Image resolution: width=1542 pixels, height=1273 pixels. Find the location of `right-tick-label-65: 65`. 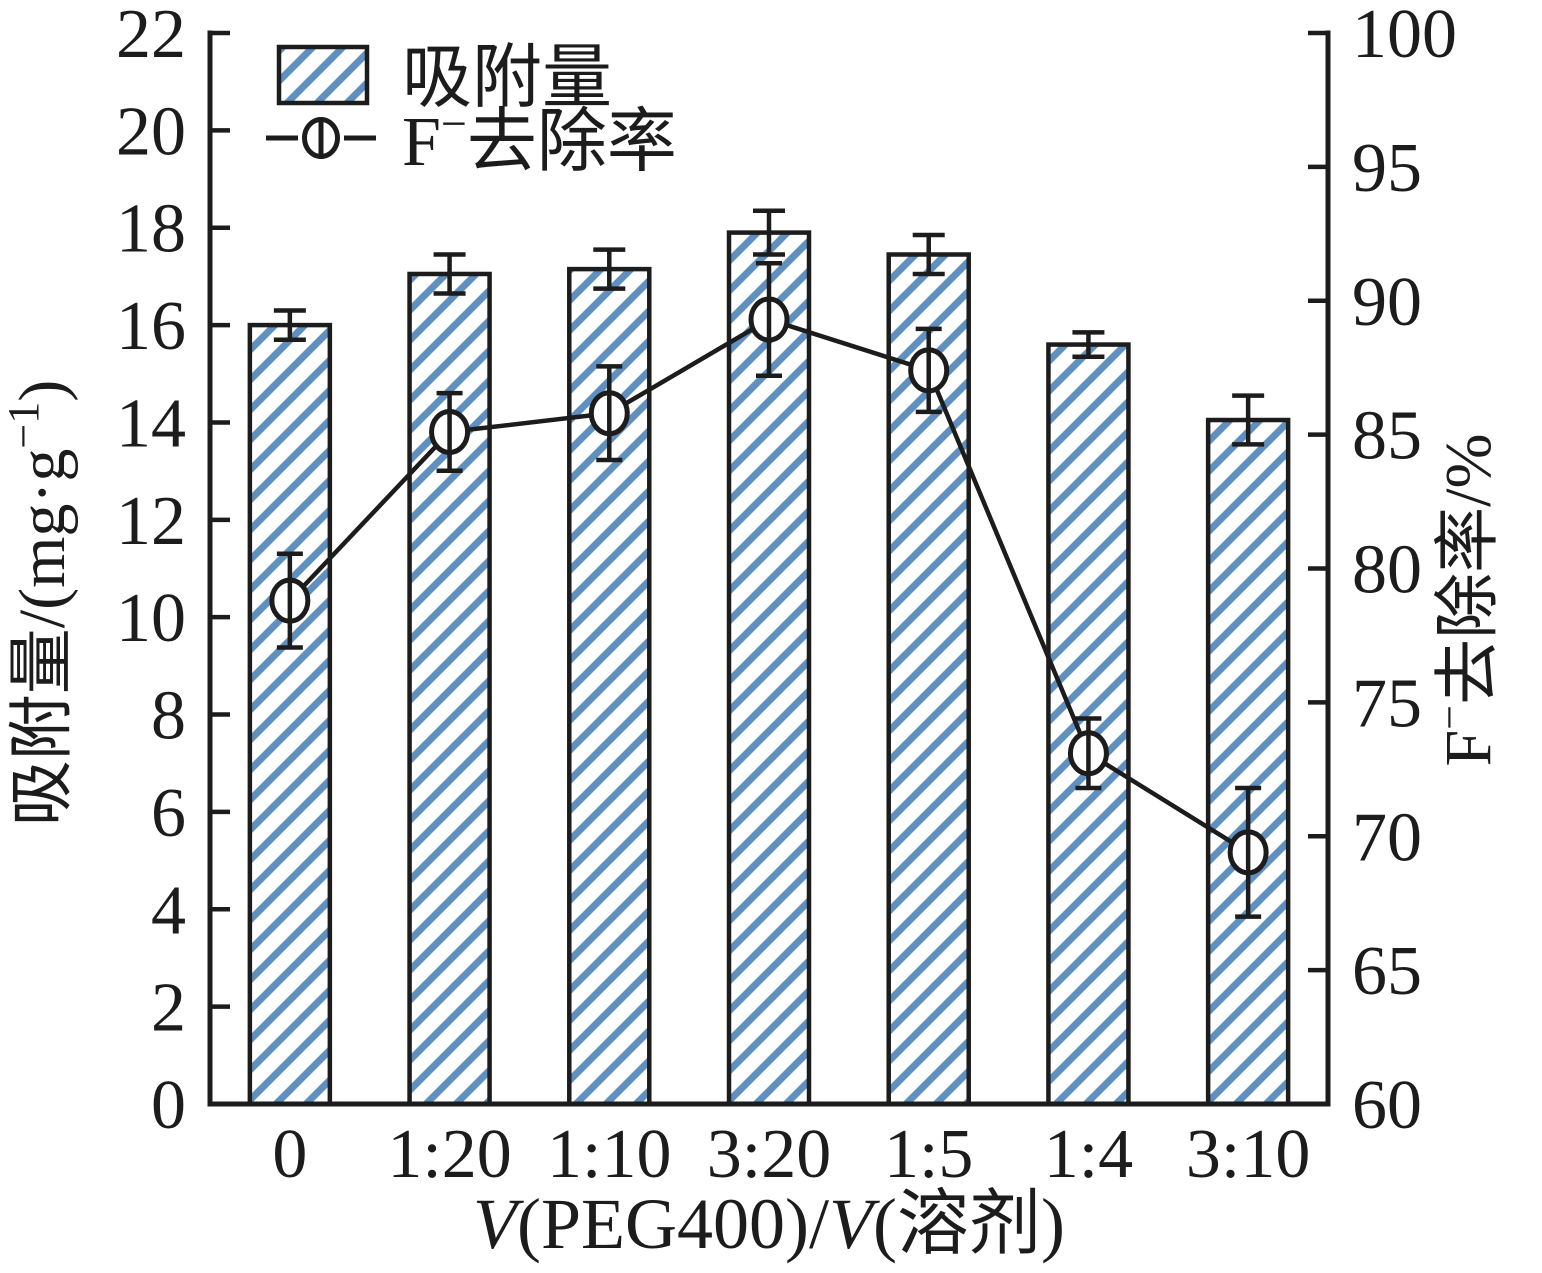

right-tick-label-65: 65 is located at coordinates (1387, 971).